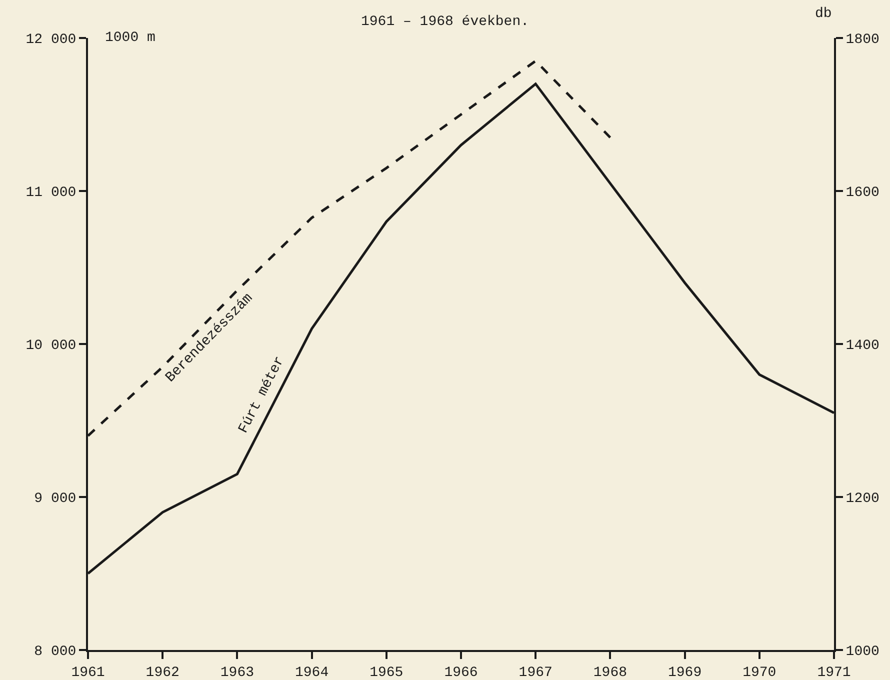  What do you see at coordinates (311, 672) in the screenshot?
I see `x-tick-label: 1964` at bounding box center [311, 672].